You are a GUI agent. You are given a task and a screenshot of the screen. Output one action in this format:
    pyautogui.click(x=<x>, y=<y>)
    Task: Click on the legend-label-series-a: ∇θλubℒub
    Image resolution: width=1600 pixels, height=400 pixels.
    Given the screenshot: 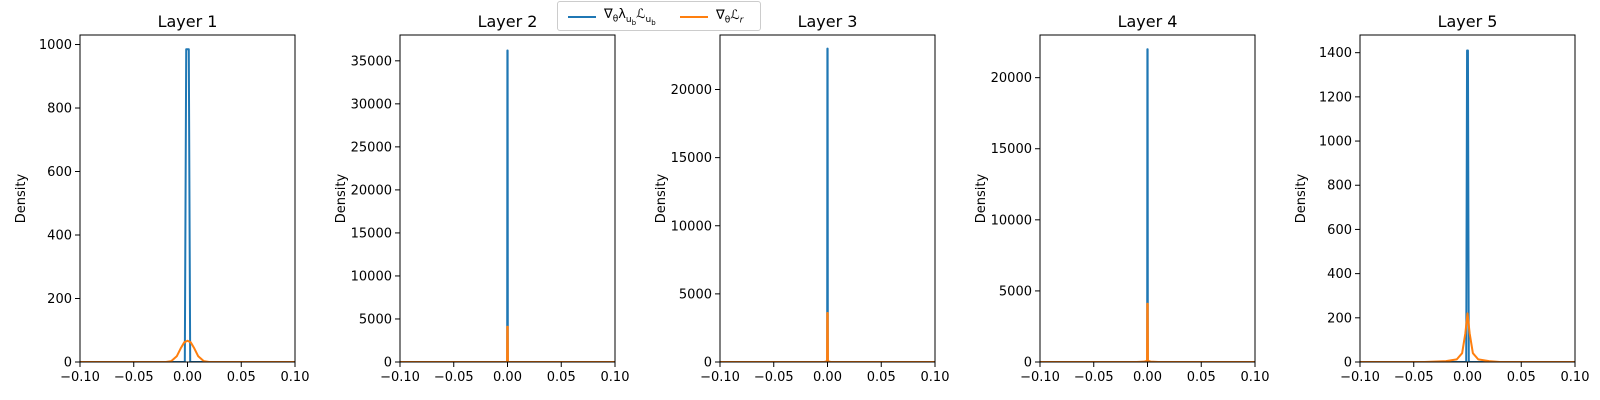 What is the action you would take?
    pyautogui.click(x=630, y=17)
    